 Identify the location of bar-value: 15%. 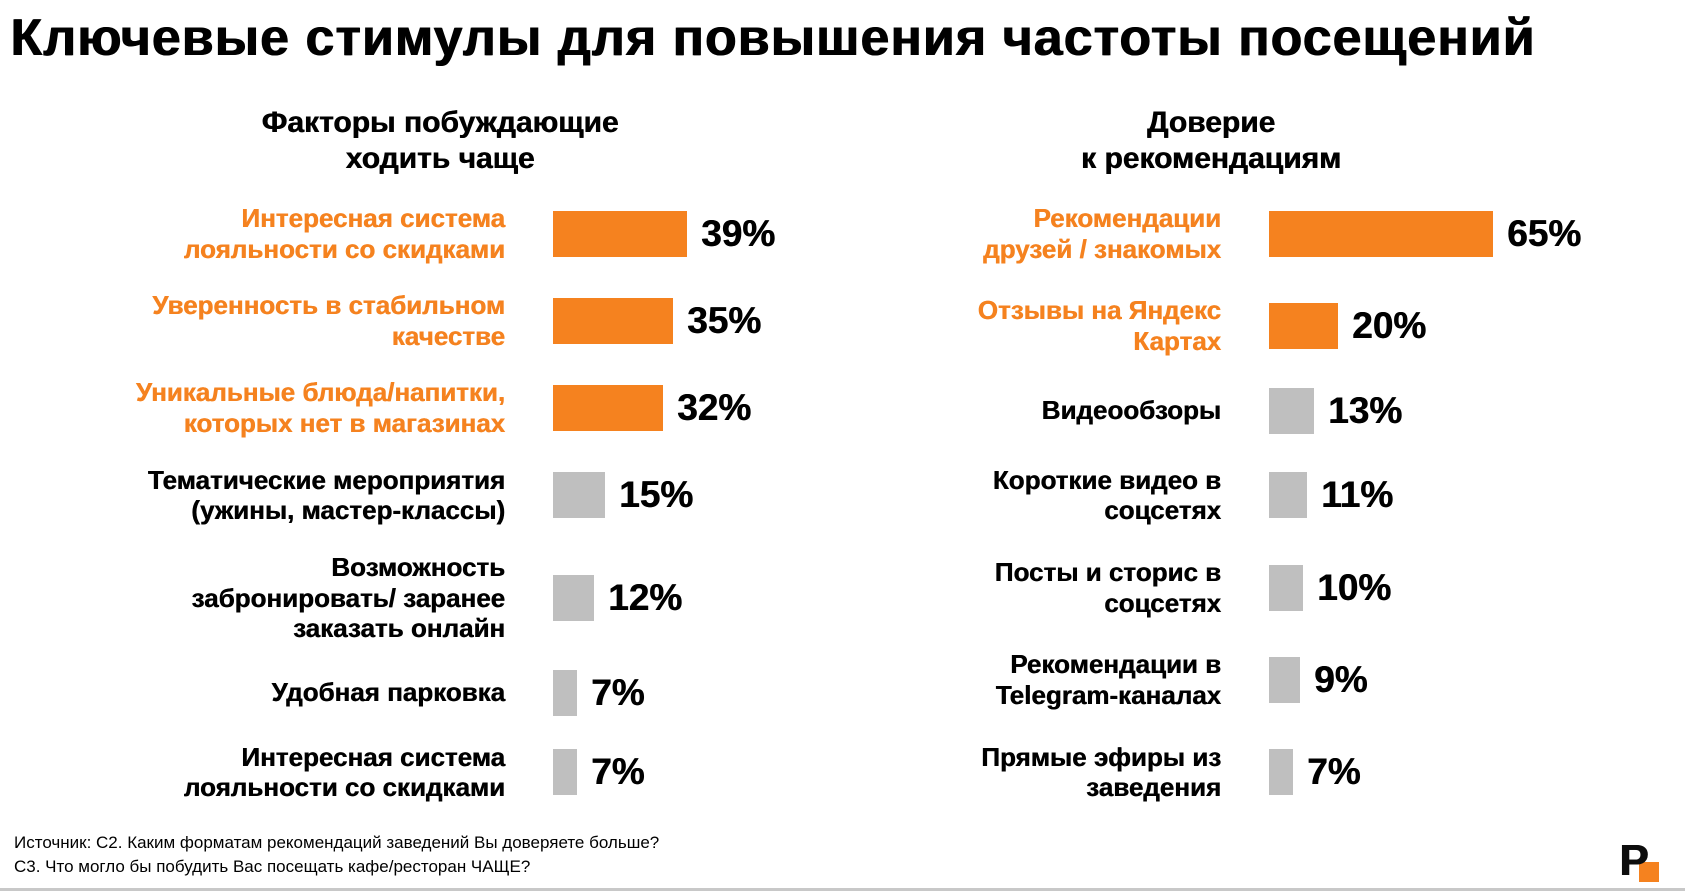
(656, 495).